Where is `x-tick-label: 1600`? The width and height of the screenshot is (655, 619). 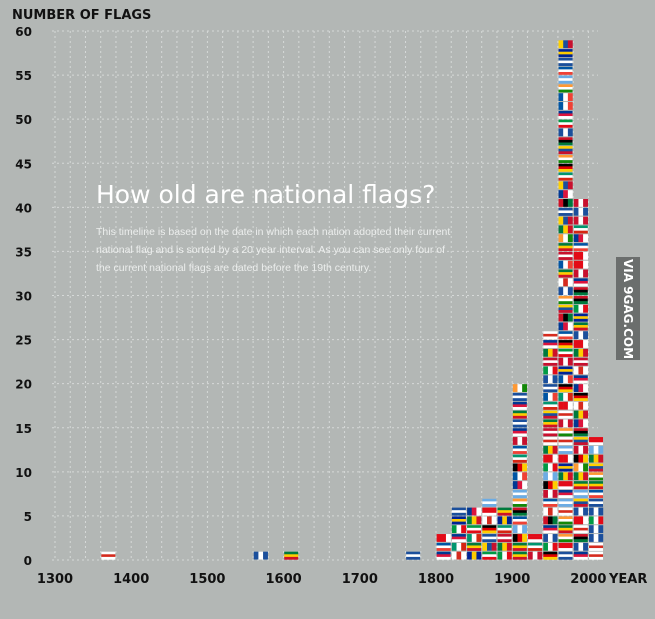 x-tick-label: 1600 is located at coordinates (284, 579).